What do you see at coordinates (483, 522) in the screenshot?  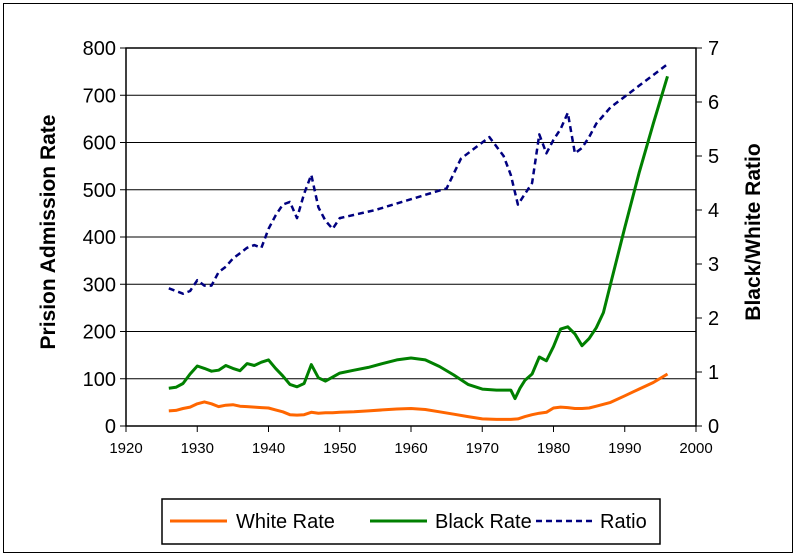 I see `legend-label: Black Rate` at bounding box center [483, 522].